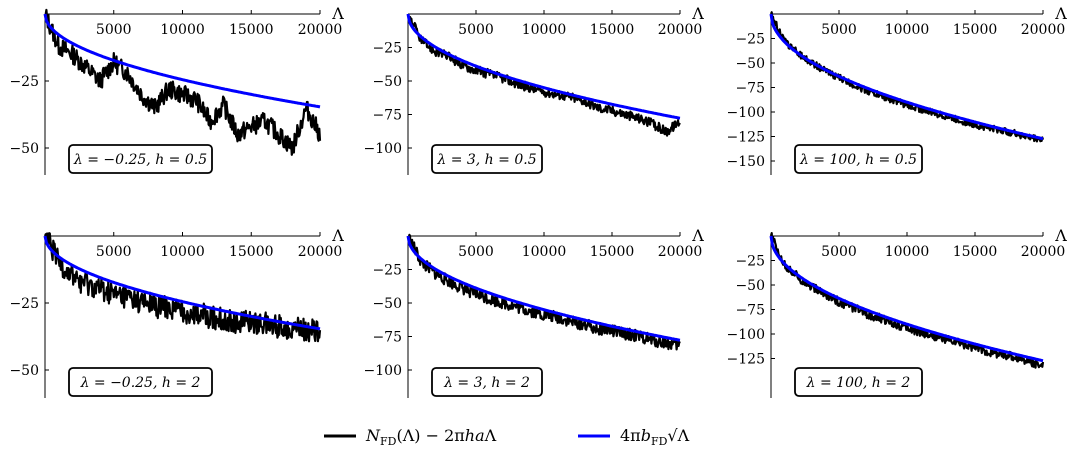  Describe the element at coordinates (655, 437) in the screenshot. I see `legend-label-fit: 4πbFD√Λ` at that location.